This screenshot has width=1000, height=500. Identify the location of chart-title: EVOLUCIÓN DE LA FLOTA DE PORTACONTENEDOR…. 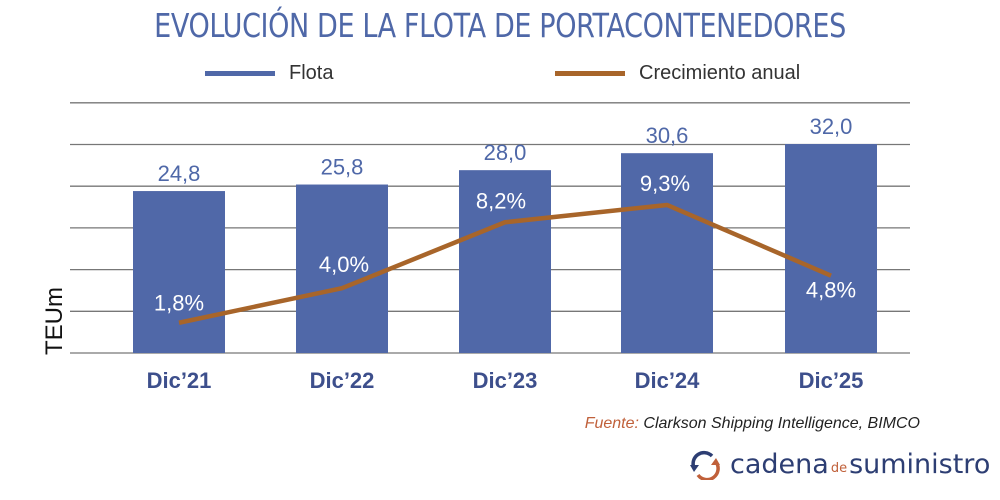
(500, 25).